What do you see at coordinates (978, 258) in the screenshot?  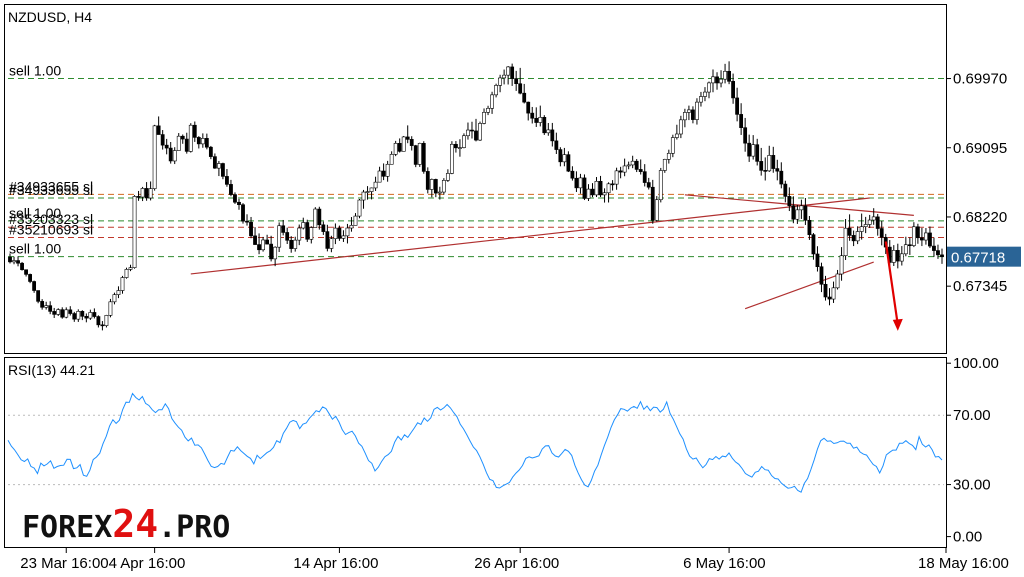 I see `current-price-label: 0.67718` at bounding box center [978, 258].